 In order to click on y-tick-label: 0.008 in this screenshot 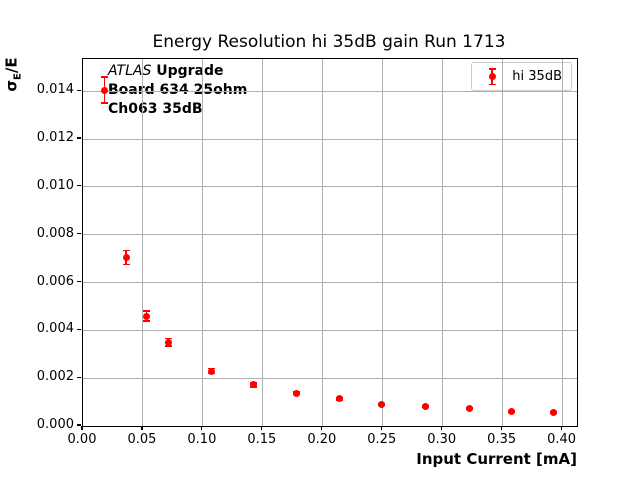, I will do `click(55, 233)`.